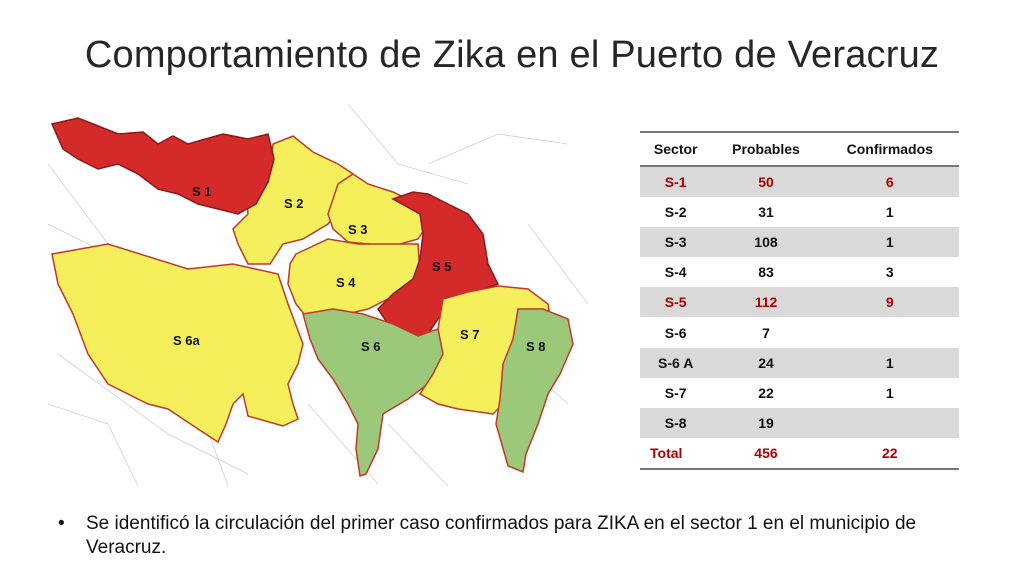 The image size is (1024, 576). What do you see at coordinates (675, 272) in the screenshot?
I see `cell-sector: S-4` at bounding box center [675, 272].